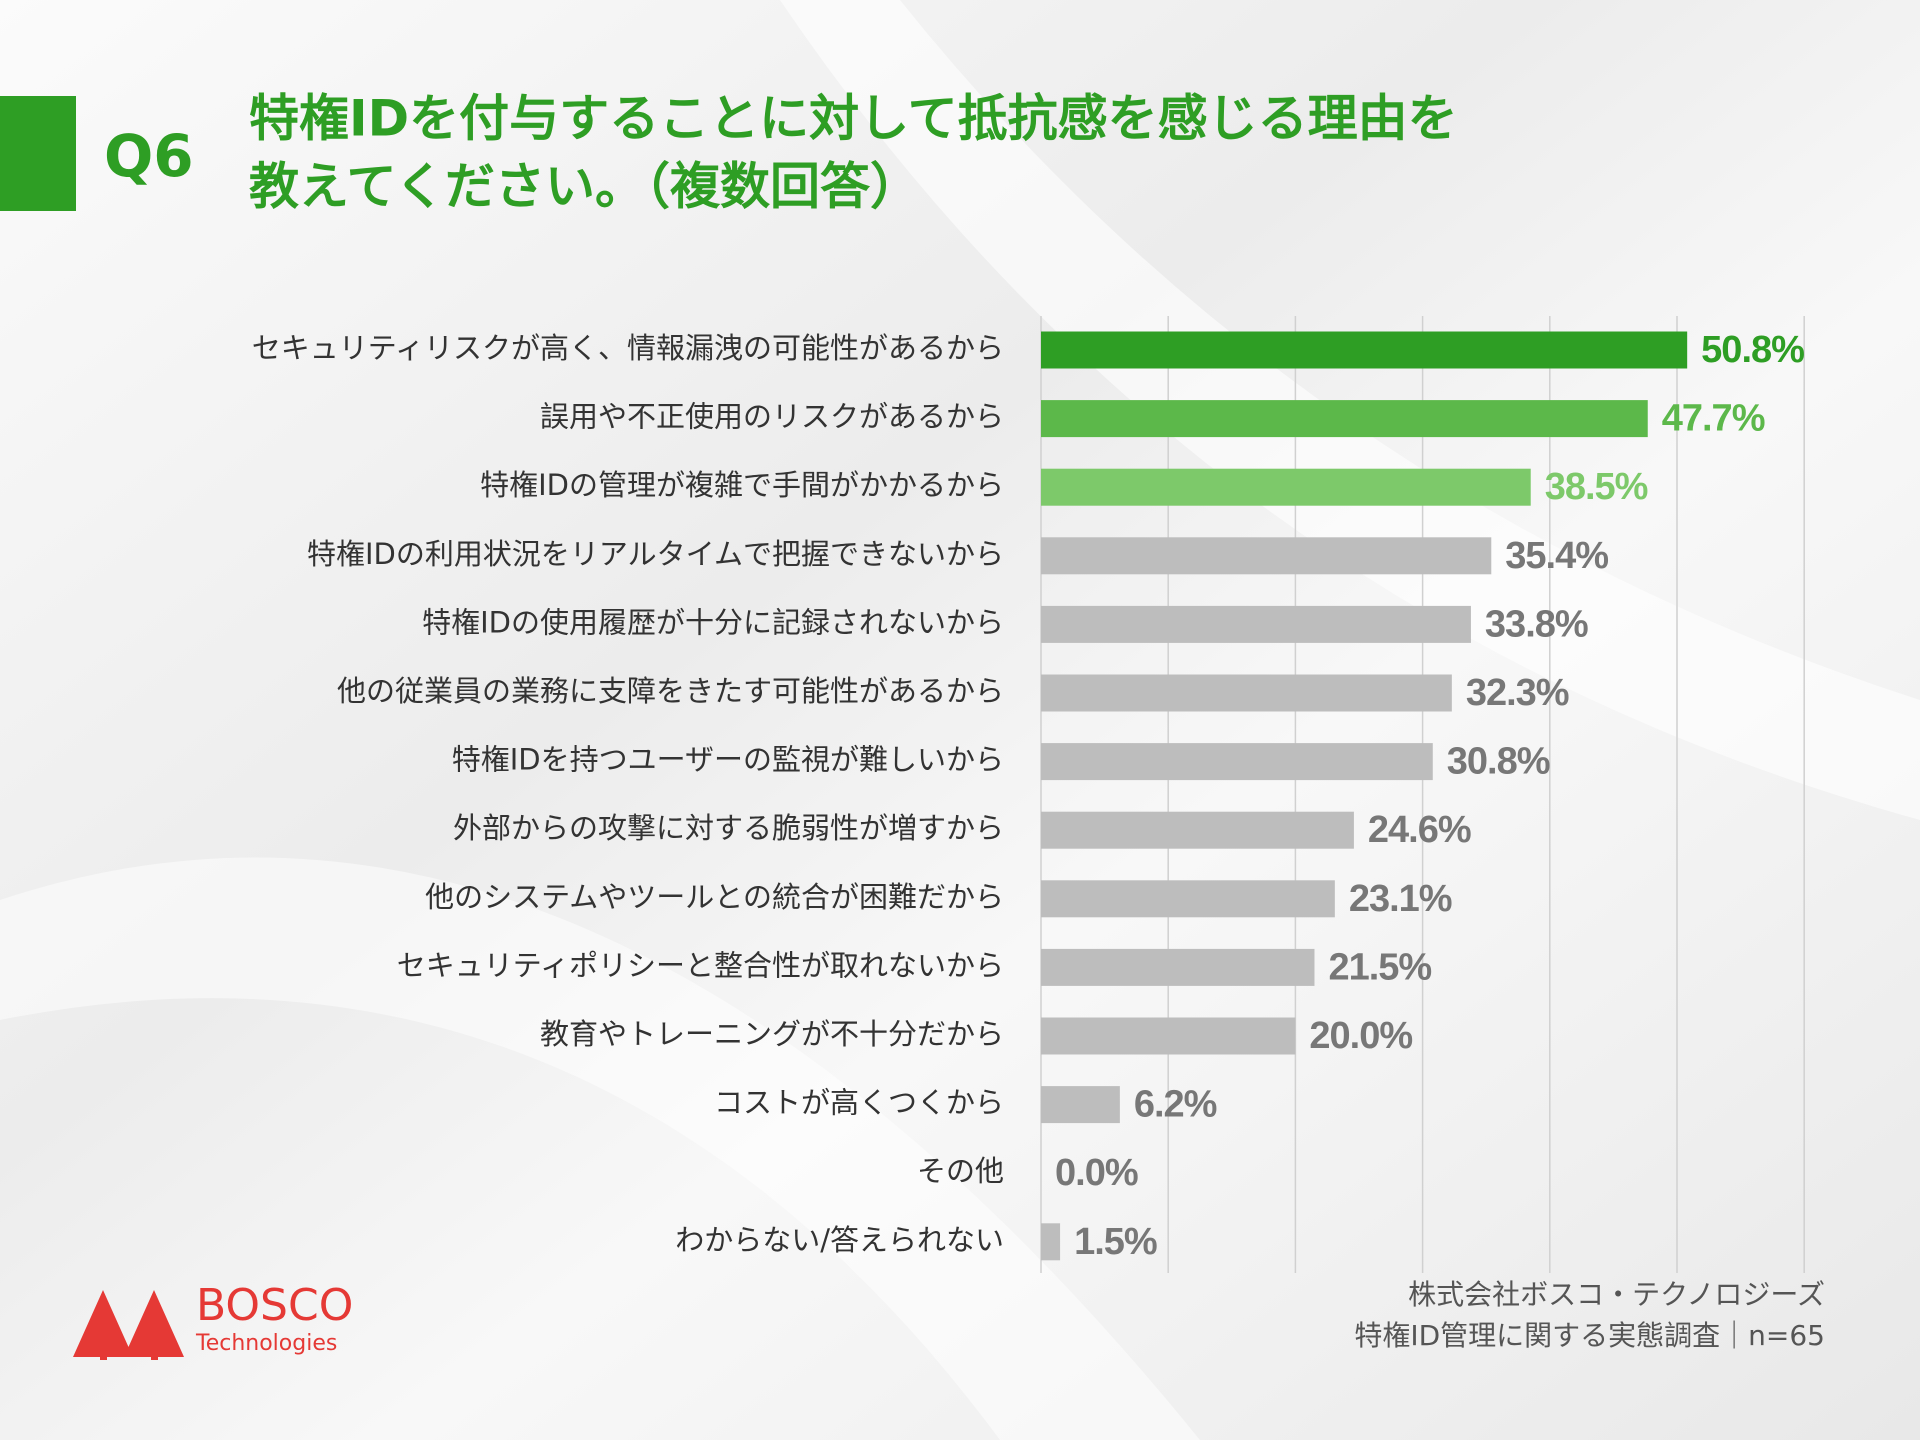  I want to click on y-tick-label: 特権IDの管理が複雑で手間がかかるから, so click(742, 485).